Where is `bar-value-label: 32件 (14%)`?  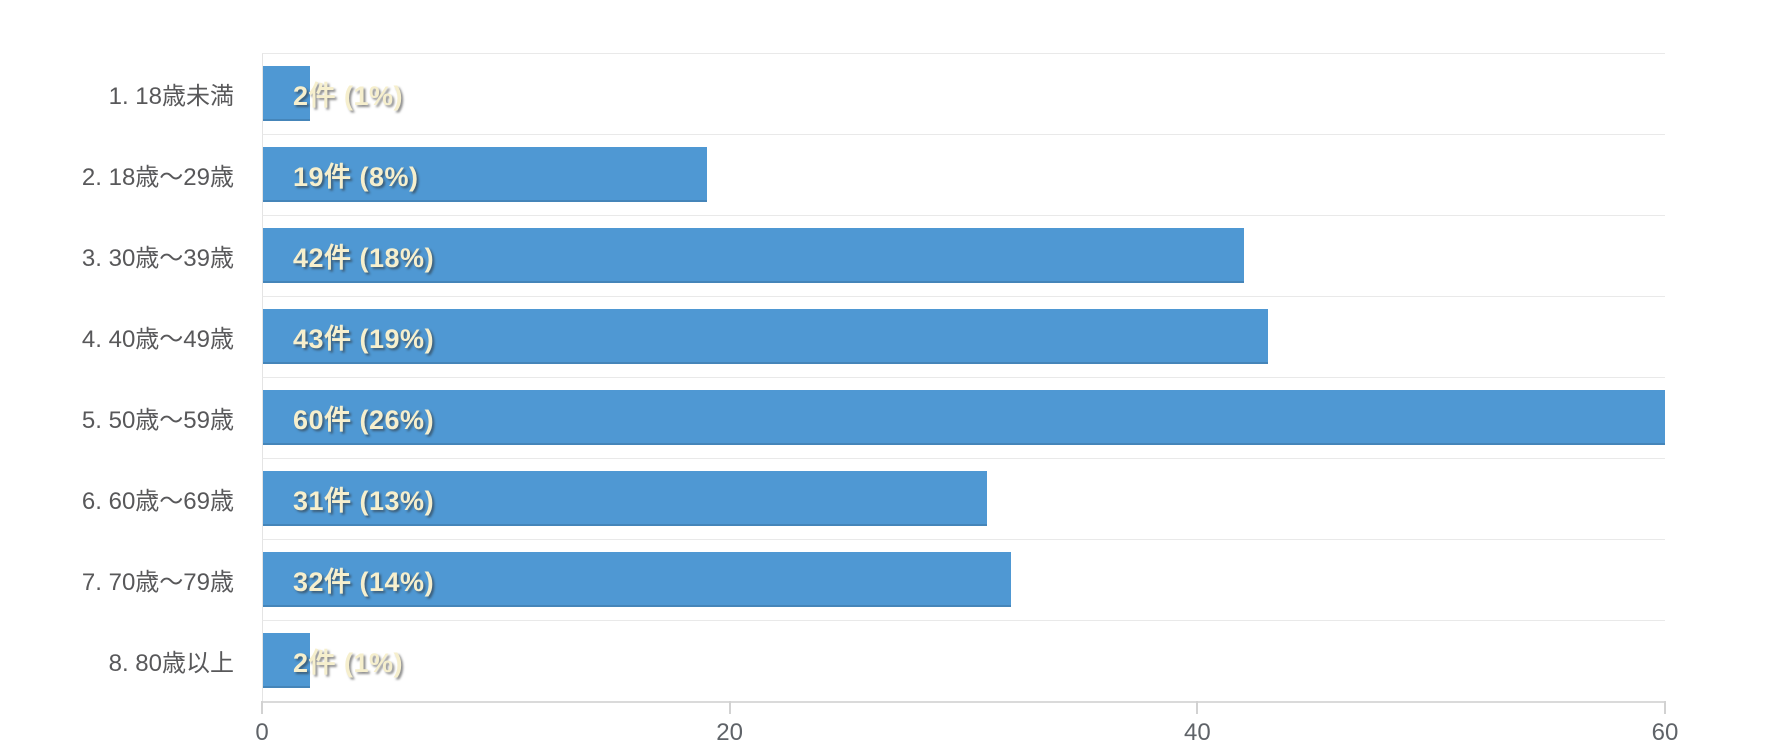
bar-value-label: 32件 (14%) is located at coordinates (364, 582).